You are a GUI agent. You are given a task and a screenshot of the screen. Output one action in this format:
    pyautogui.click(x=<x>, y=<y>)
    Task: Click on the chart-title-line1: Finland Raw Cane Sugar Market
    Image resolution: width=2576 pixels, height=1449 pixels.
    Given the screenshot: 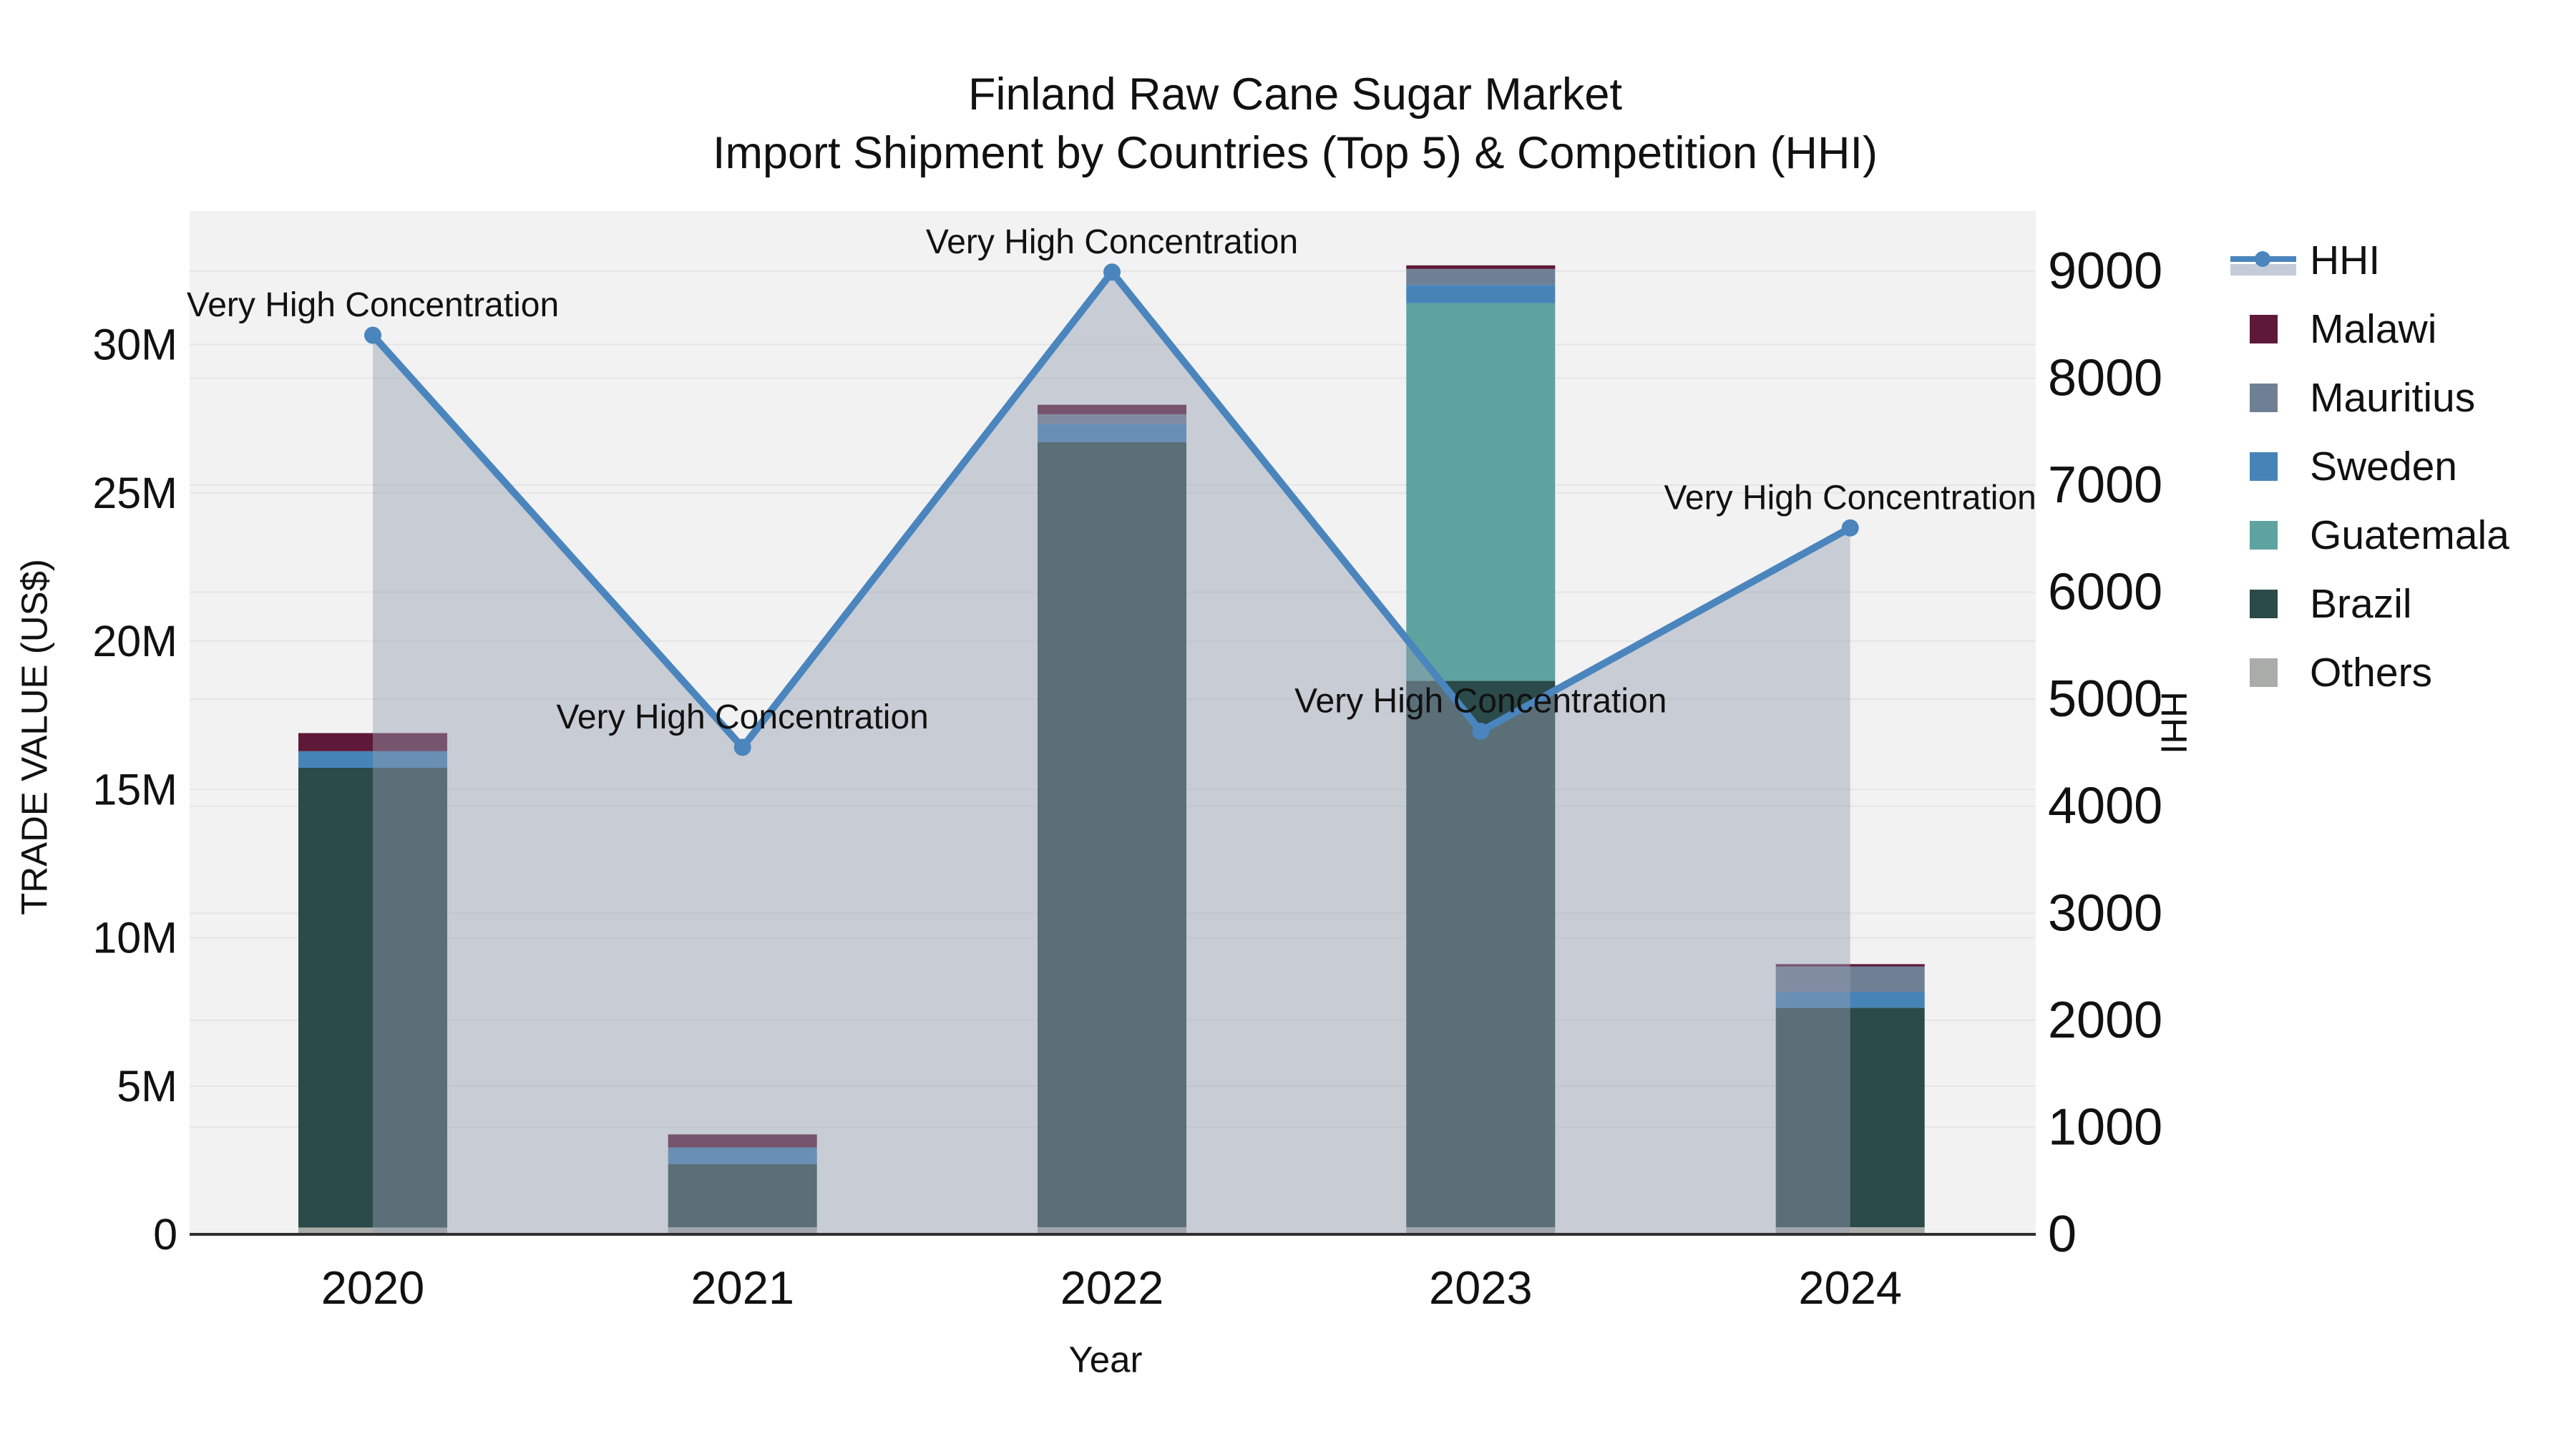 What is the action you would take?
    pyautogui.click(x=1295, y=94)
    